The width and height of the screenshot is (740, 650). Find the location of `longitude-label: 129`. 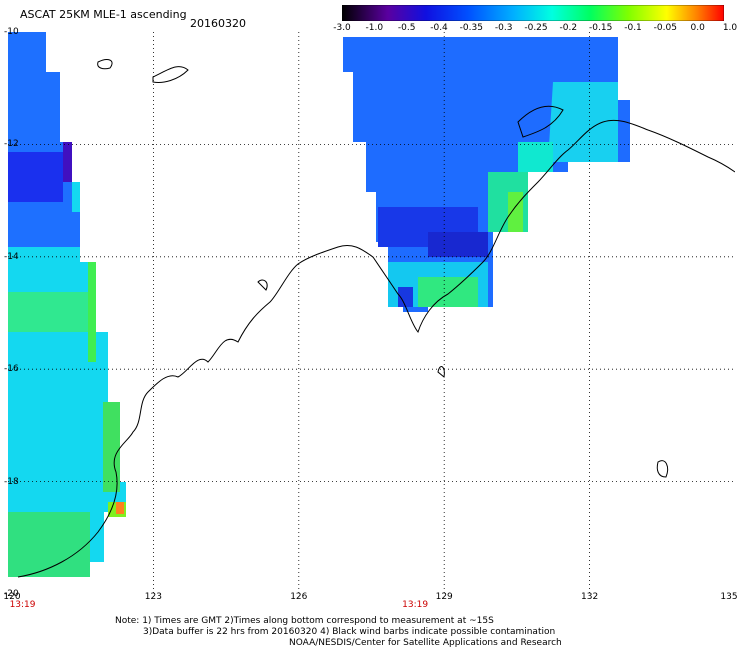

longitude-label: 129 is located at coordinates (444, 597).